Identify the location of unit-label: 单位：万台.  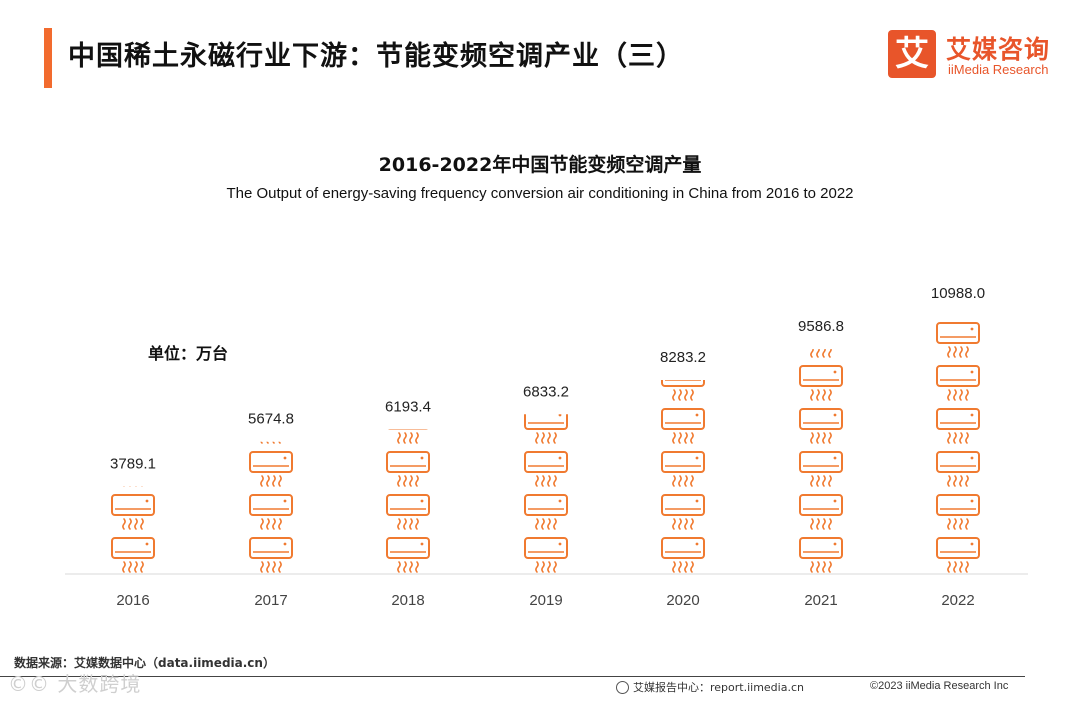
(188, 353).